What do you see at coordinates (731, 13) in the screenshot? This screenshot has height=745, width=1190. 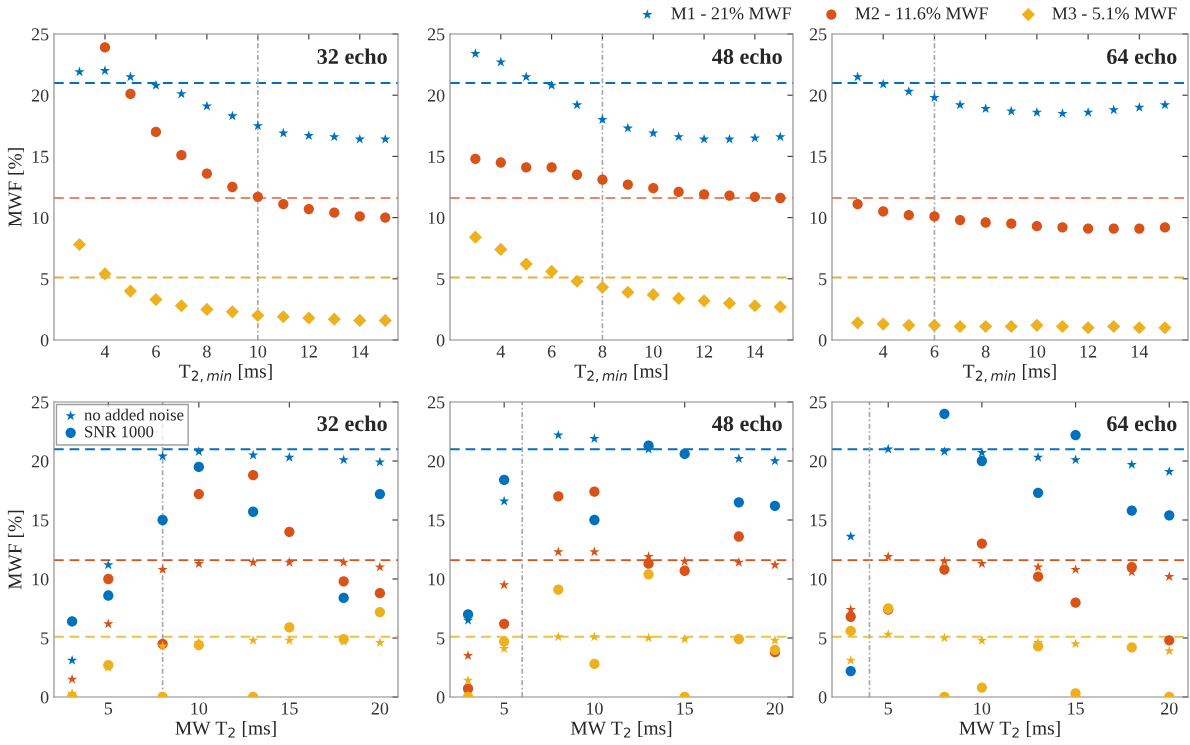 I see `legend-label: M1 - 21% MWF` at bounding box center [731, 13].